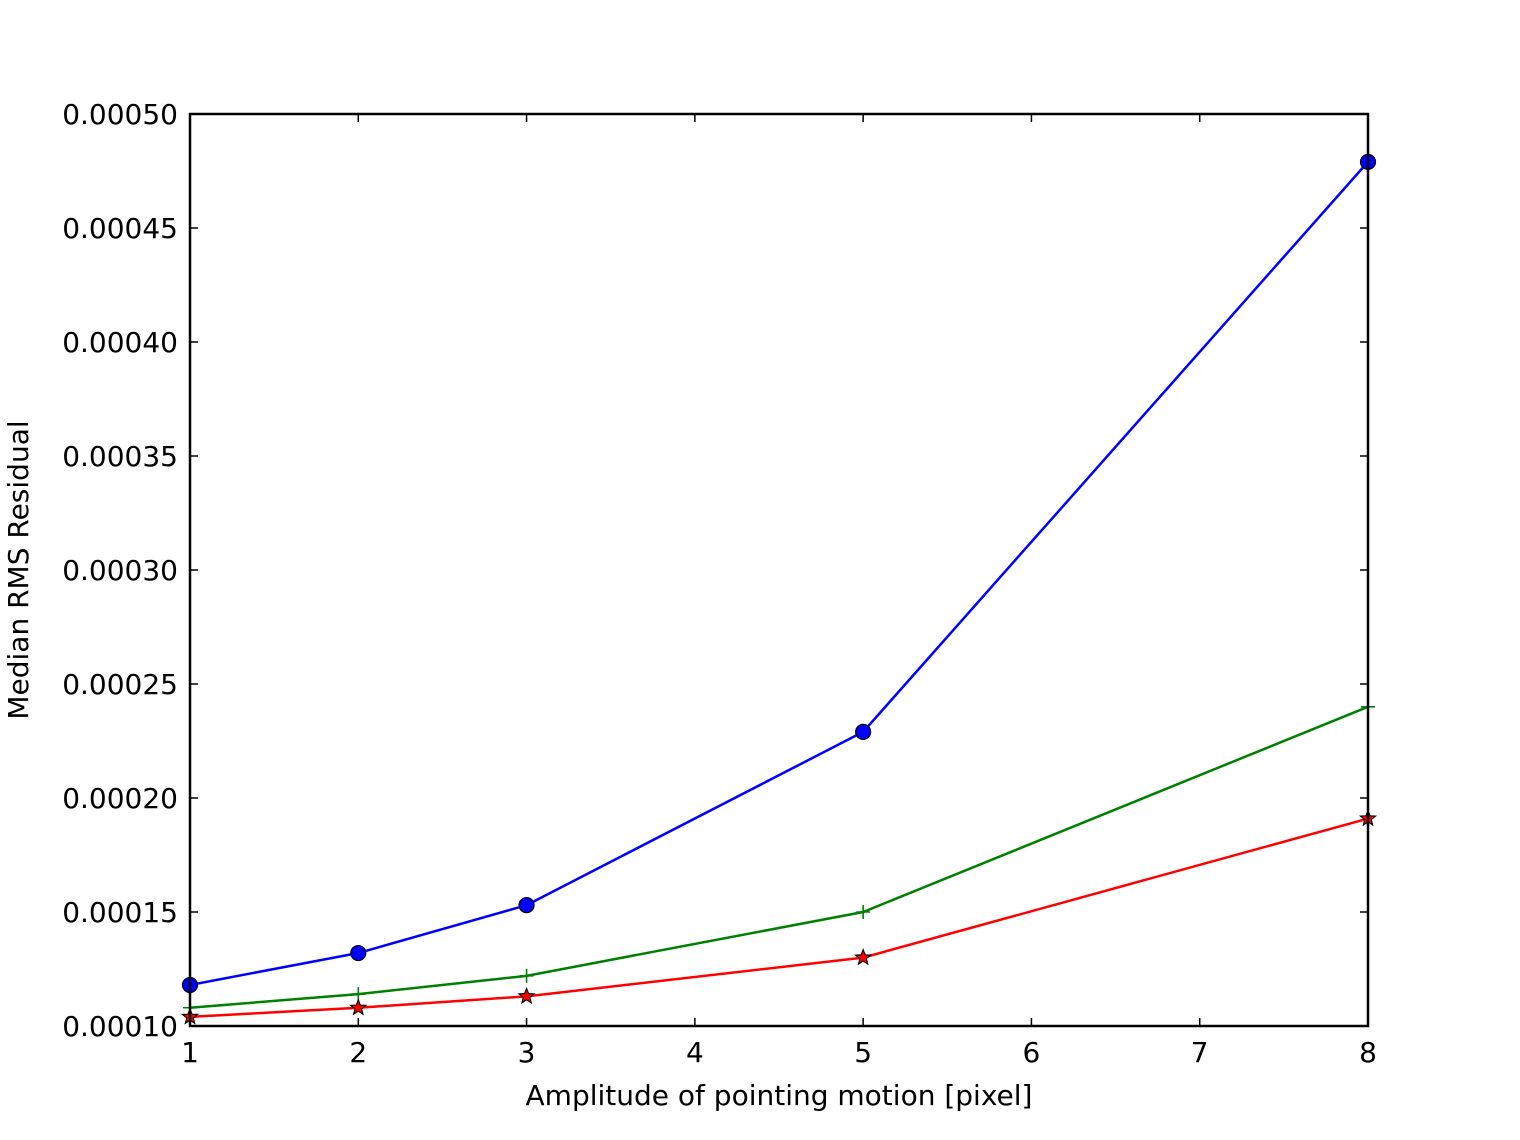 The height and width of the screenshot is (1140, 1520). What do you see at coordinates (1200, 1052) in the screenshot?
I see `x-tick-label: 7` at bounding box center [1200, 1052].